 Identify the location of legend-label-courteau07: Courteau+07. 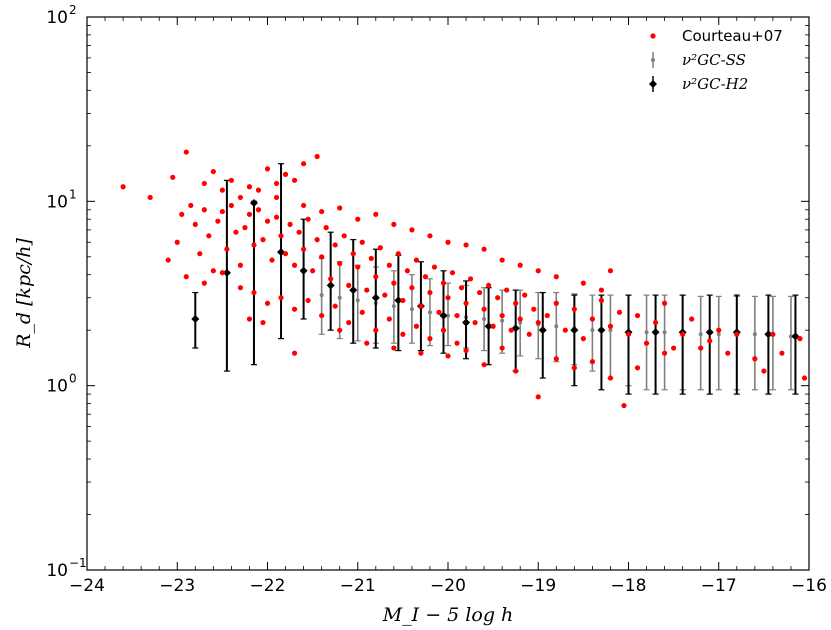
(732, 36).